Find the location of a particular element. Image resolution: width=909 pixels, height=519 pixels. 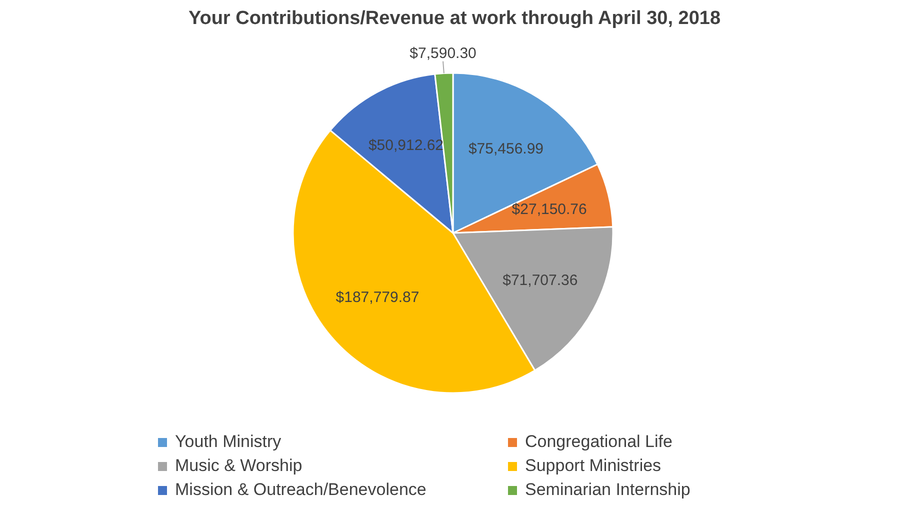

data-label: $75,456.99 is located at coordinates (506, 149).